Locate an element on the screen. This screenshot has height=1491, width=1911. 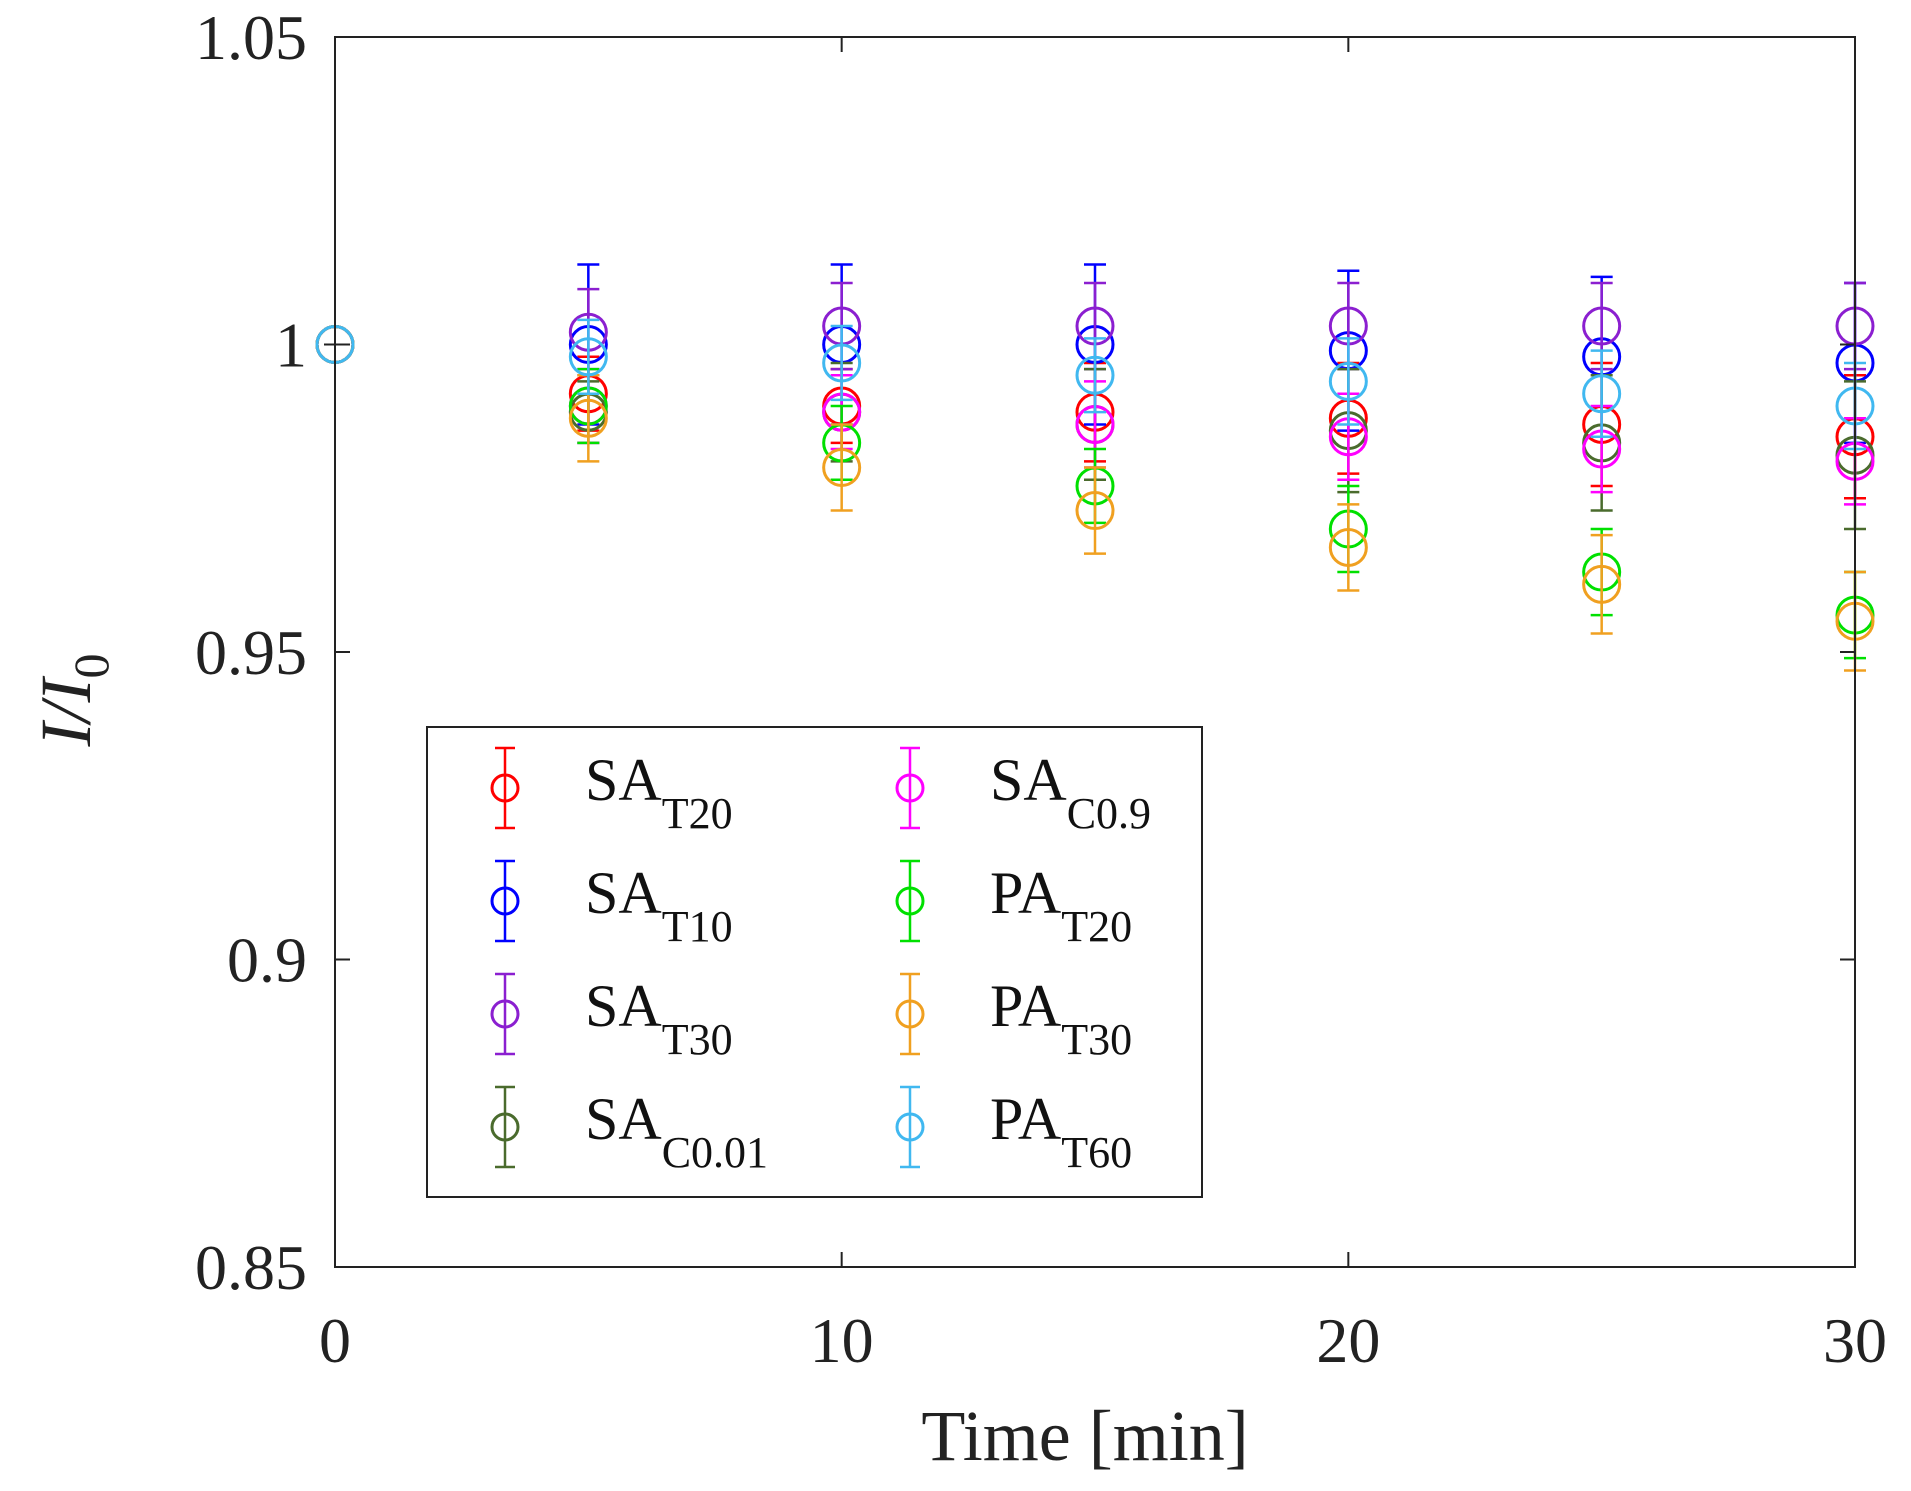
y-axis-label: I/I0 is located at coordinates (72, 701).